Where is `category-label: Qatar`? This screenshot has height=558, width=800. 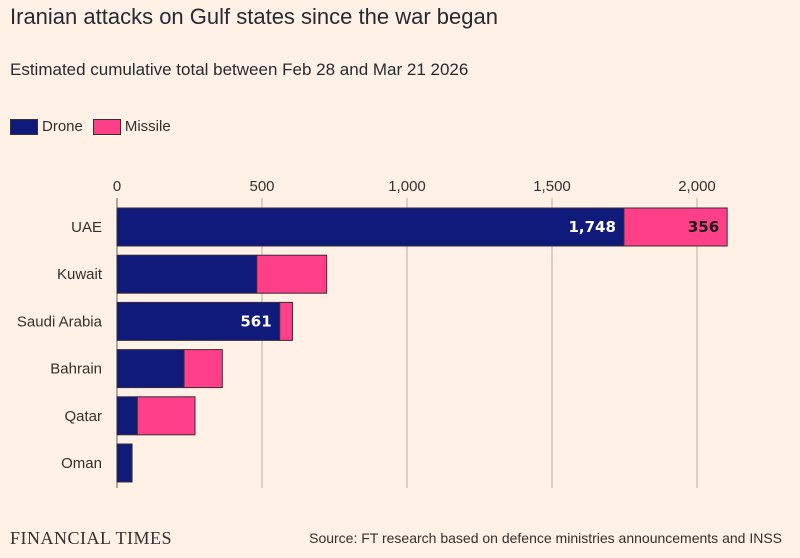
category-label: Qatar is located at coordinates (83, 416).